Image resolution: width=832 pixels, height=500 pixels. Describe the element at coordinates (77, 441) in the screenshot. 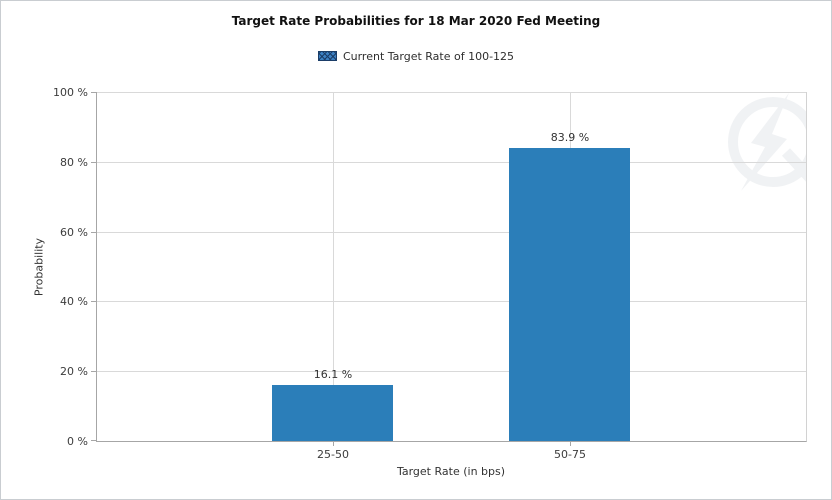

I see `y-tick-label: 0 %` at that location.